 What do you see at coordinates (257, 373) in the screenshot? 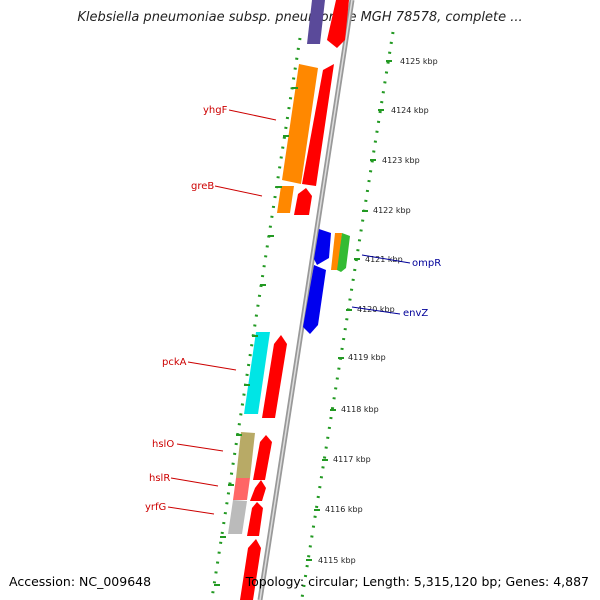
I see `gene-pckA` at bounding box center [257, 373].